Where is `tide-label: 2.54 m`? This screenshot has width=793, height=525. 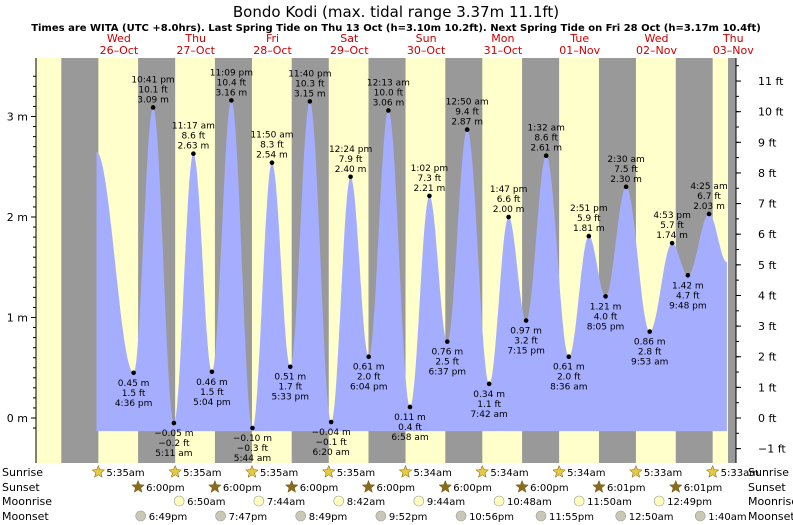 tide-label: 2.54 m is located at coordinates (272, 156).